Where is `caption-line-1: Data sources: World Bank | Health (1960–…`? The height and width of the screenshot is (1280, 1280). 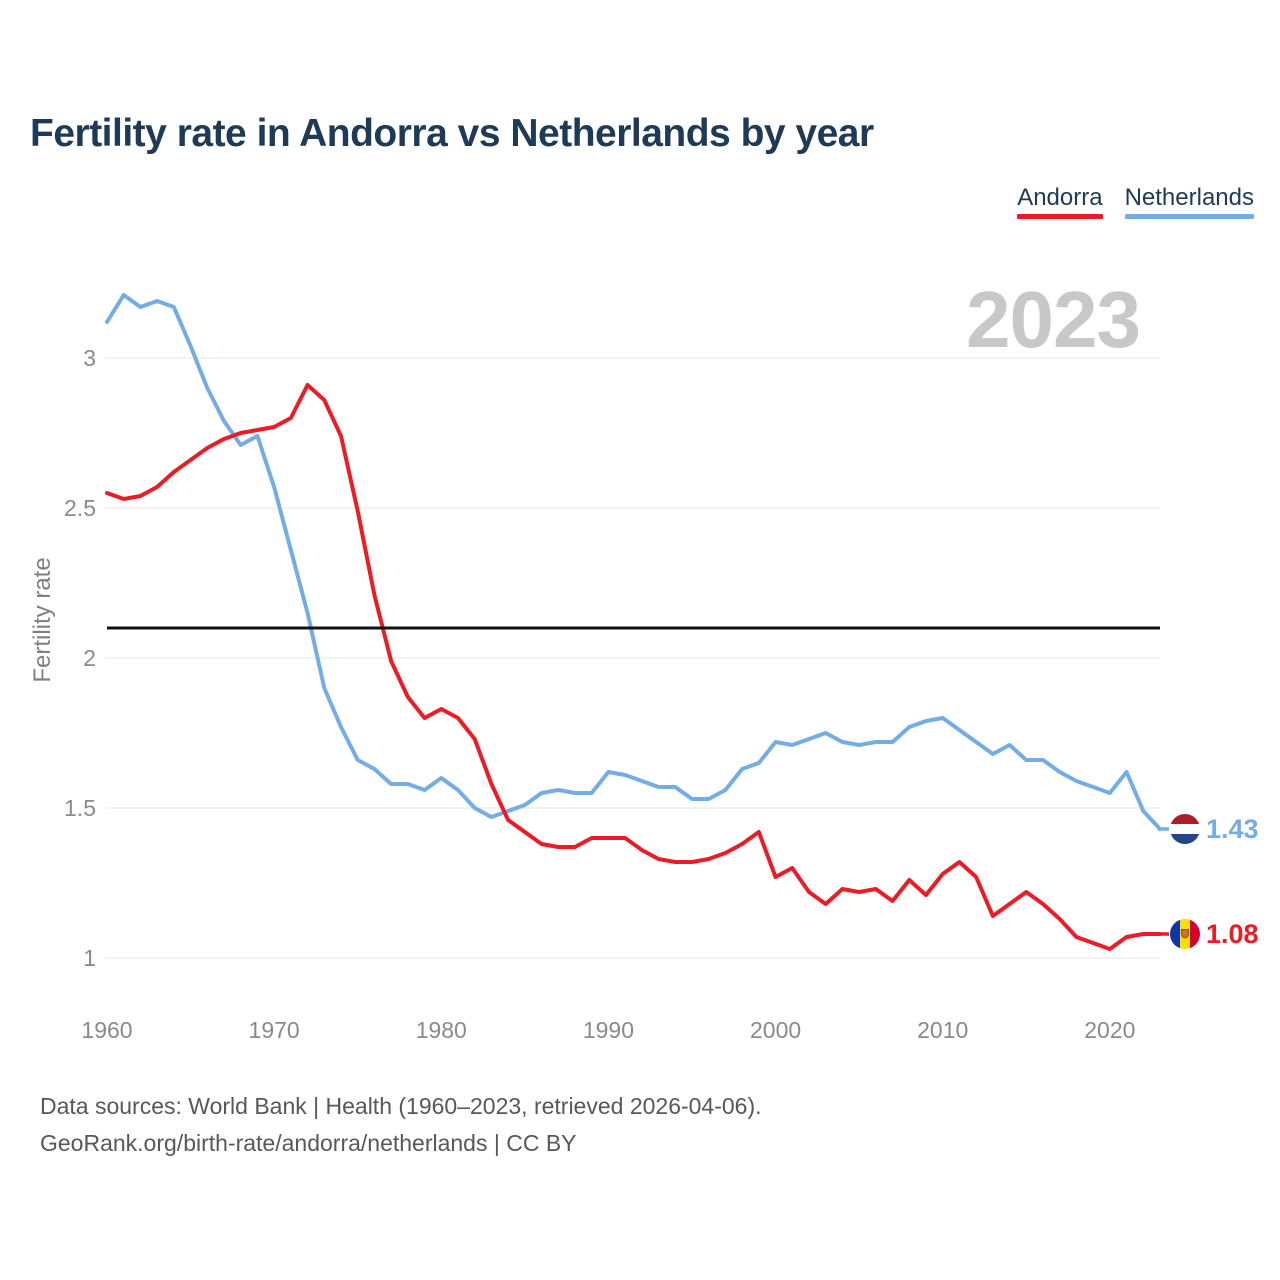
caption-line-1: Data sources: World Bank | Health (1960–… is located at coordinates (401, 1106).